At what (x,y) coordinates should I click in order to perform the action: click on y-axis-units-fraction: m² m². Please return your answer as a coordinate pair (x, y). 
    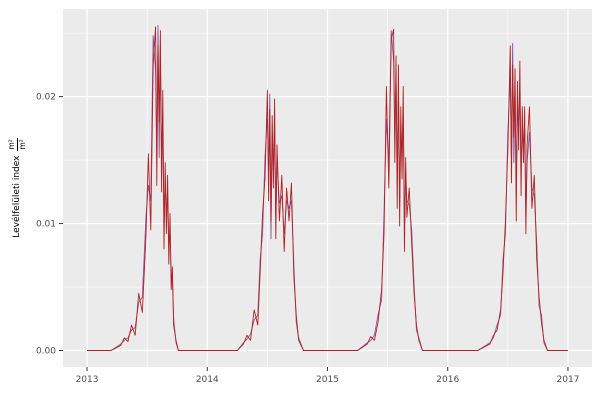
    Looking at the image, I should click on (17, 144).